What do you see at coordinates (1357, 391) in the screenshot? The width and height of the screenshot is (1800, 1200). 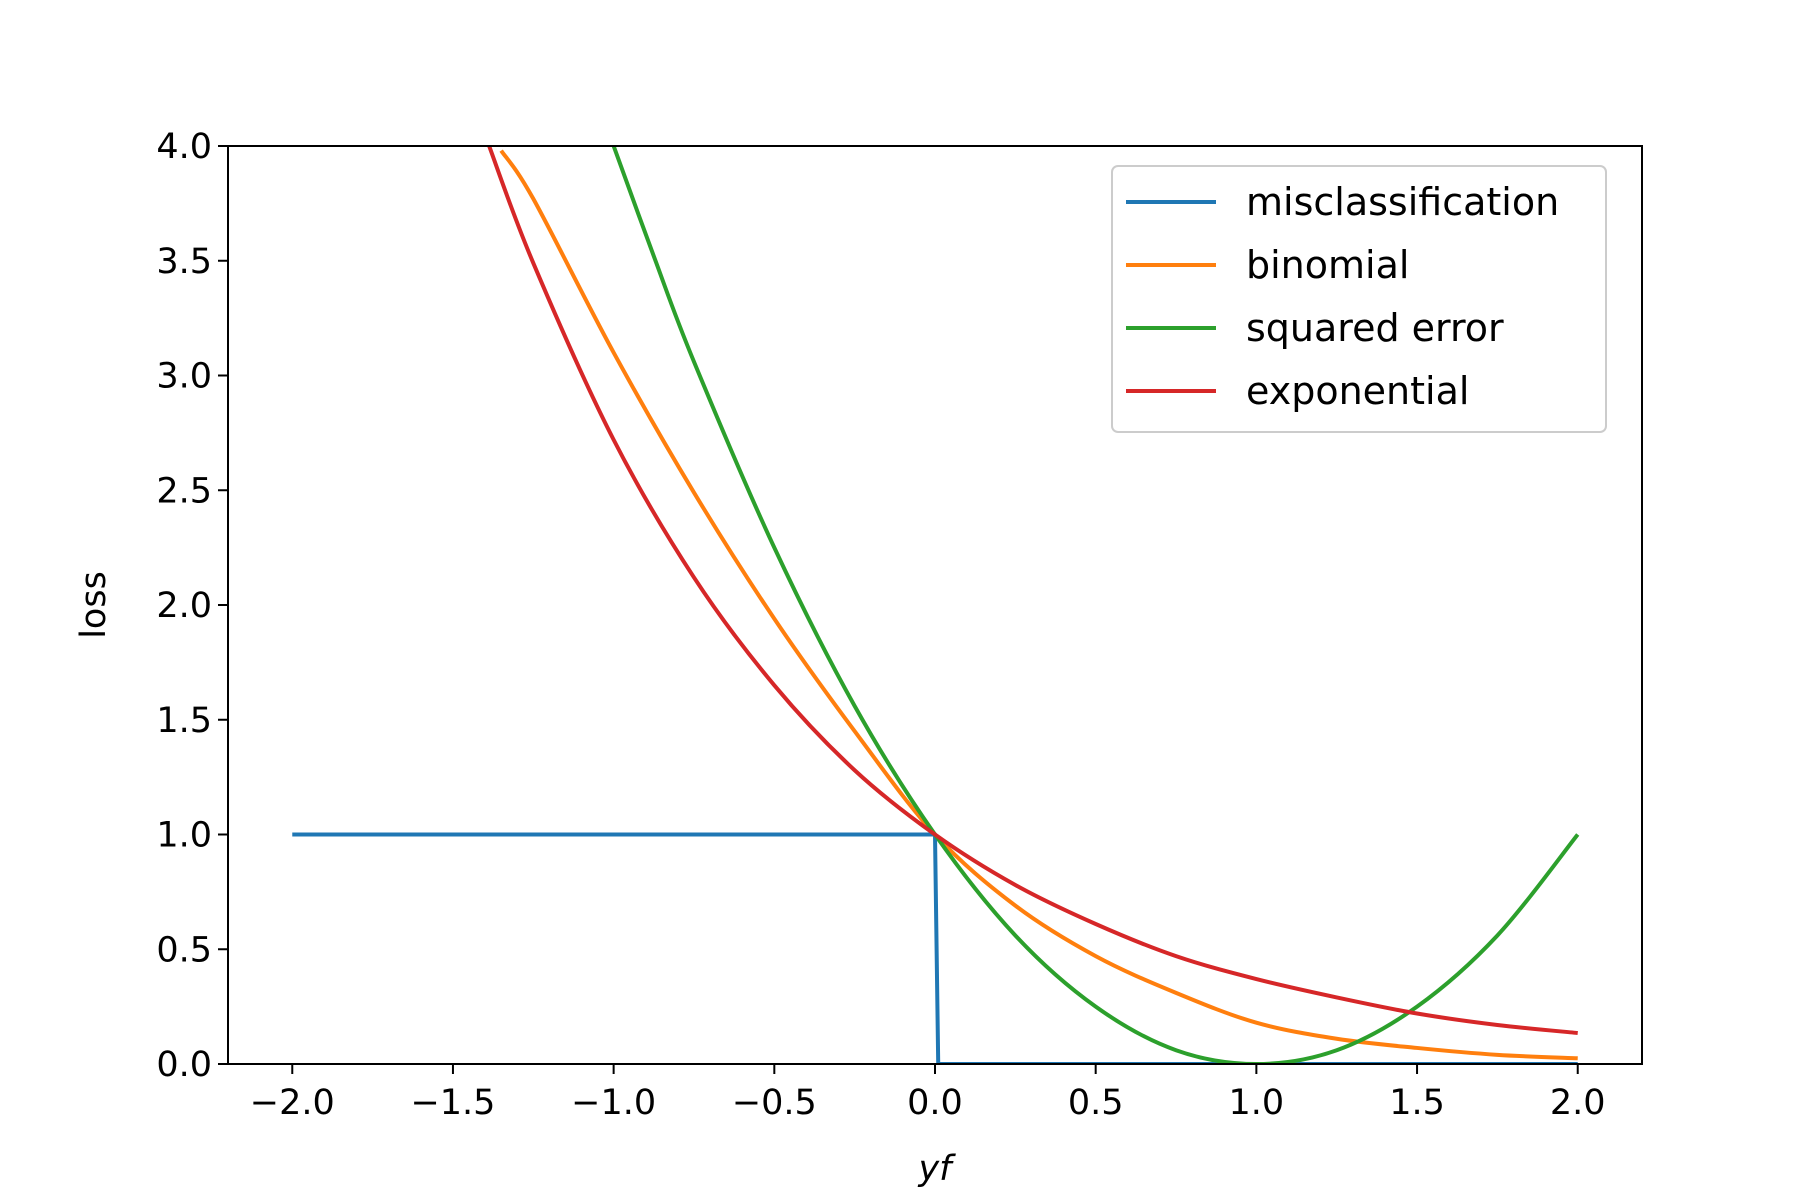 I see `legend-label: exponential` at bounding box center [1357, 391].